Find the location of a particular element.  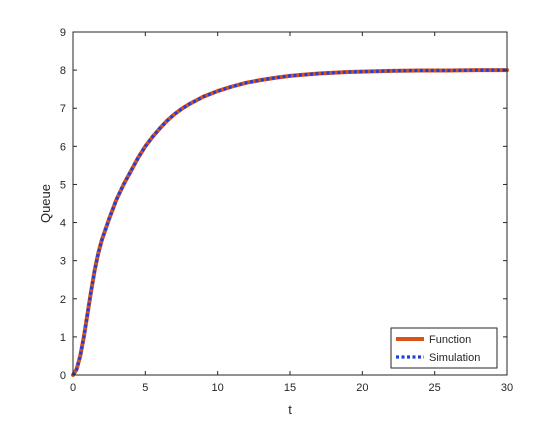

y-tick-label: 3 is located at coordinates (63, 262).